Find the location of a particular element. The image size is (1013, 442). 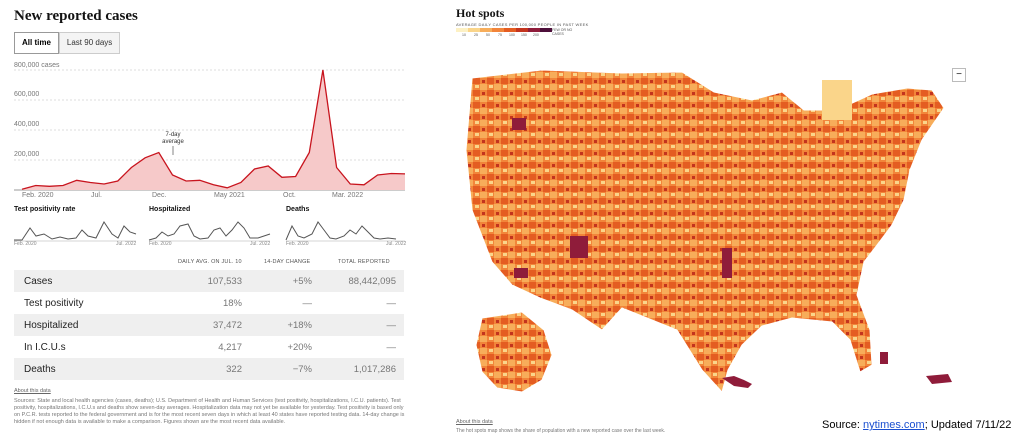

row-name: Cases is located at coordinates (38, 281).